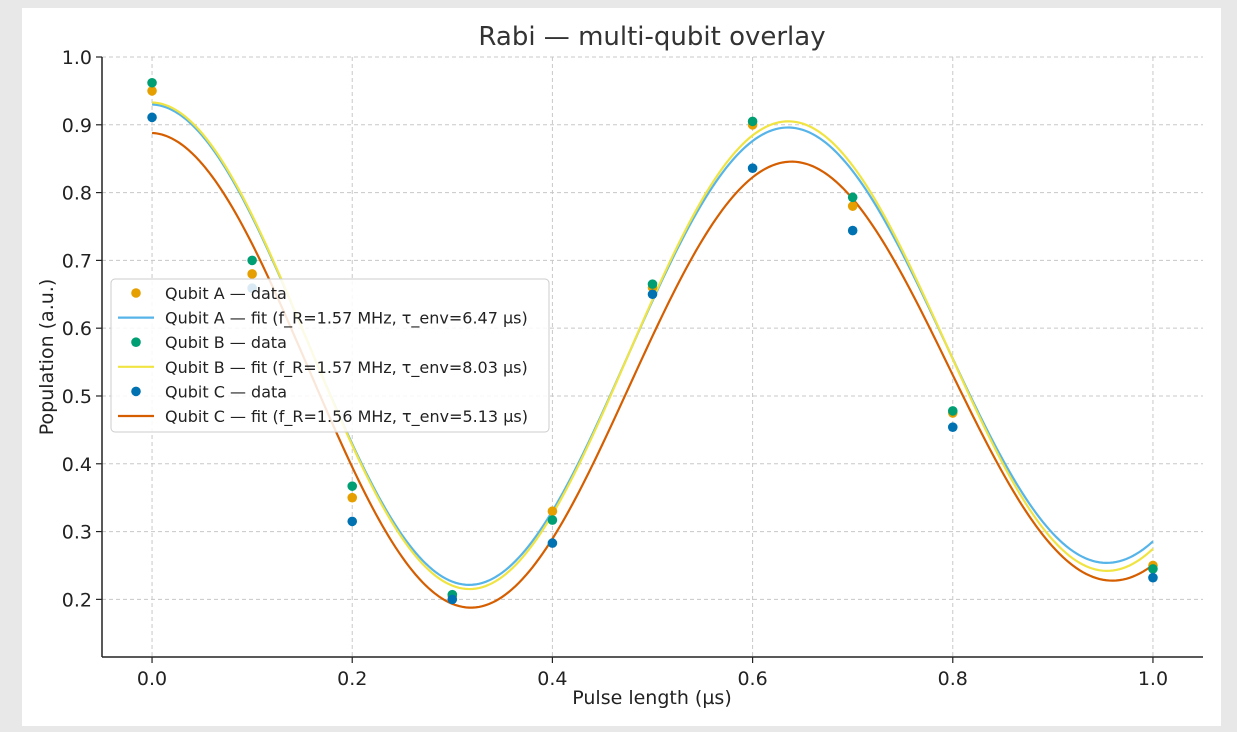 The image size is (1237, 732). Describe the element at coordinates (652, 698) in the screenshot. I see `x-axis-title: Pulse length (µs)` at that location.